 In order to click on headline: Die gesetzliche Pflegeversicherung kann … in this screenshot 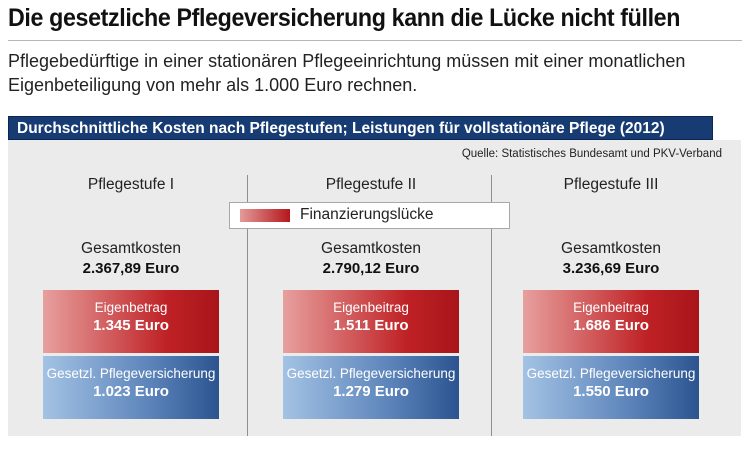, I will do `click(344, 18)`.